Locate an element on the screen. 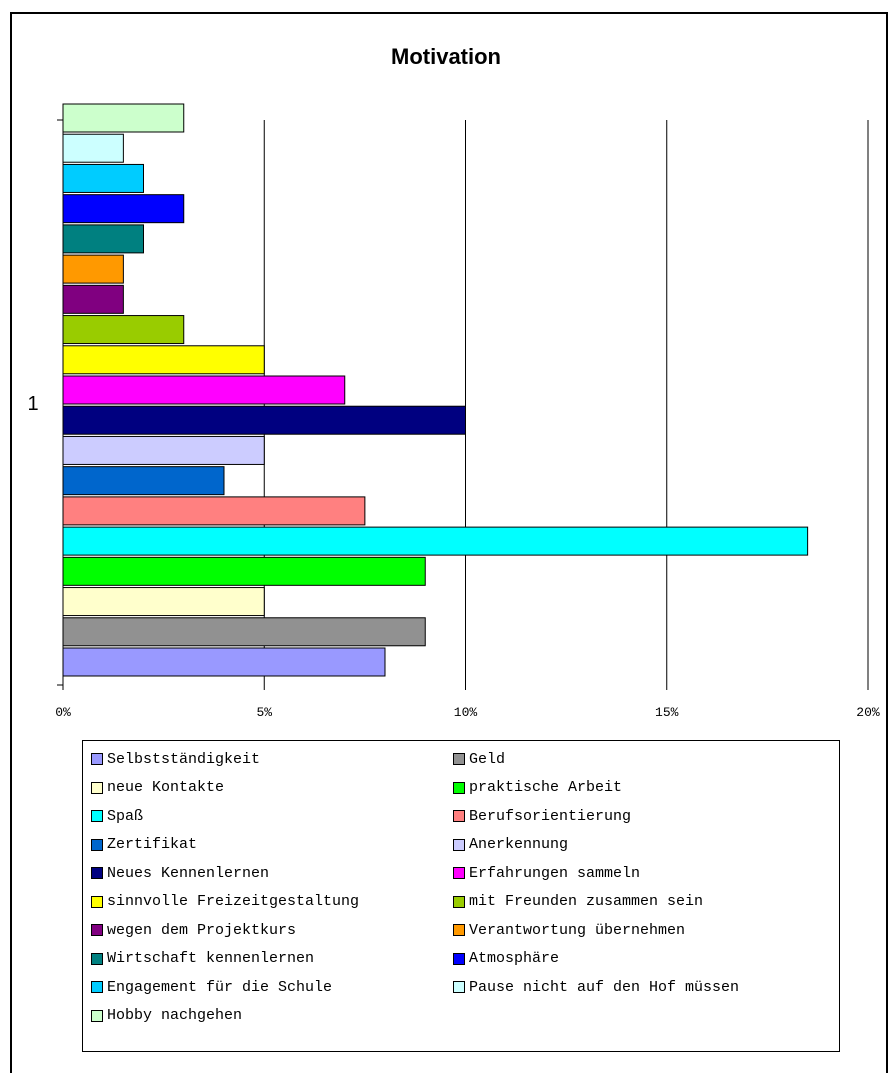 This screenshot has width=892, height=1073. legend-label: sinnvolle Freizeitgestaltung is located at coordinates (233, 902).